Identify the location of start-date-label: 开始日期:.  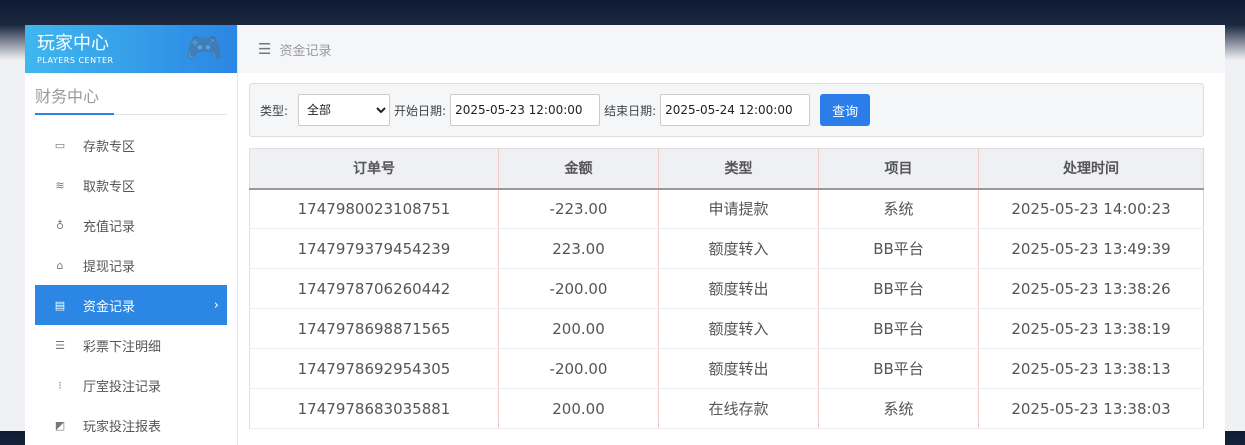
(420, 110).